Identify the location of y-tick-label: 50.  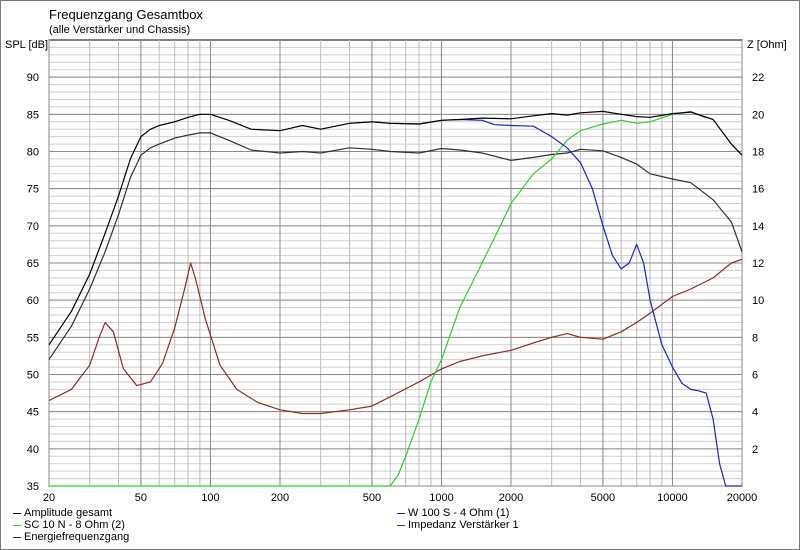
(33, 376).